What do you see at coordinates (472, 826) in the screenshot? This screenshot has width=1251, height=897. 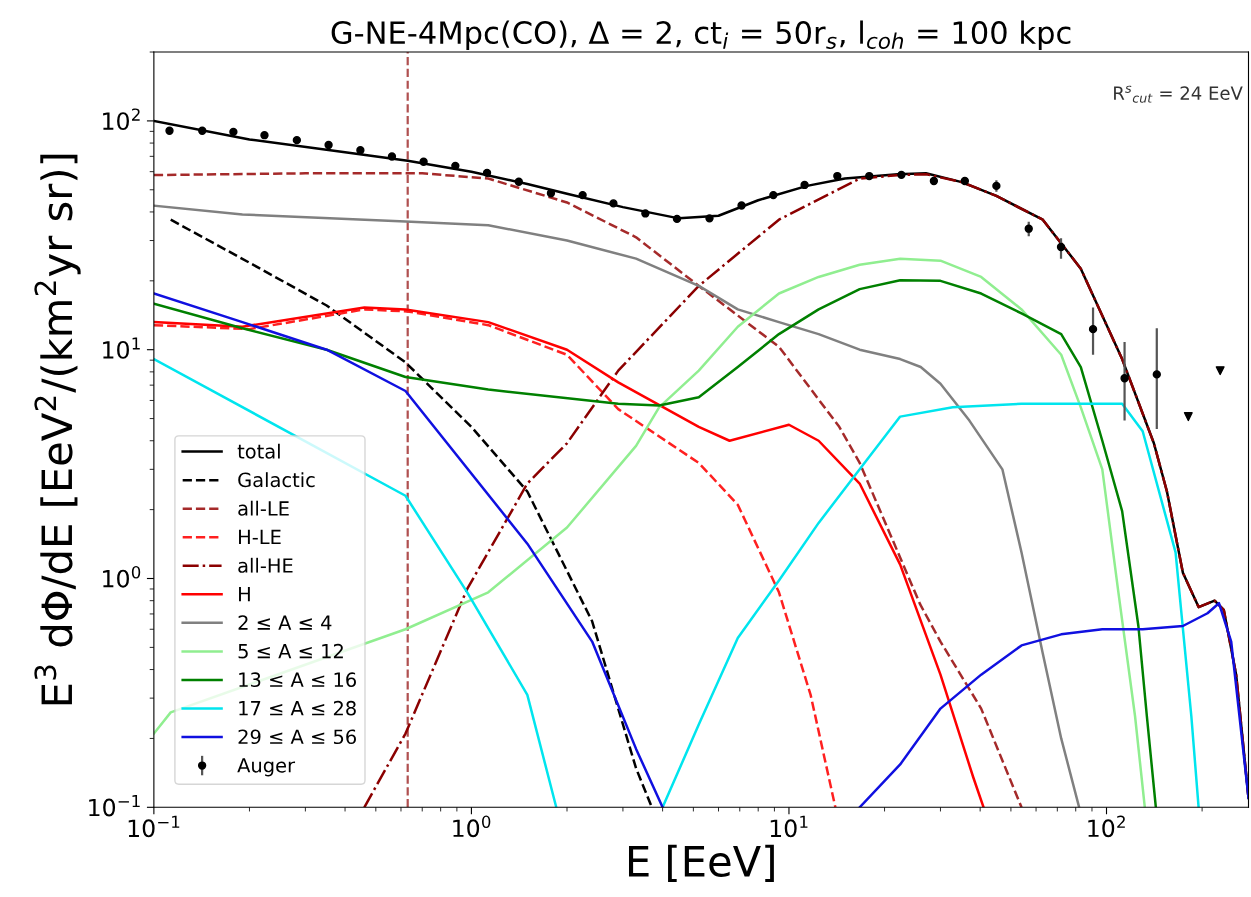 I see `x-tick-label: 10$^{0}$` at bounding box center [472, 826].